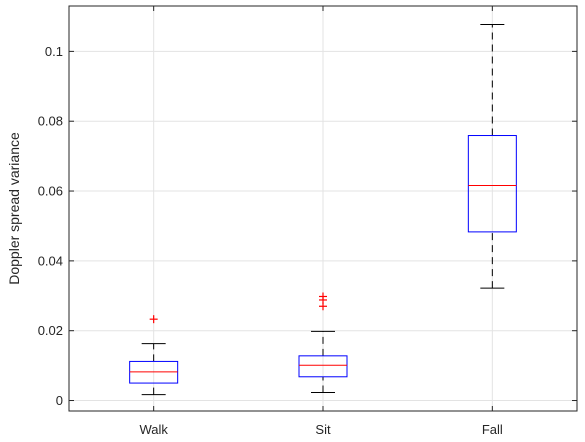 Image resolution: width=585 pixels, height=442 pixels. Describe the element at coordinates (492, 429) in the screenshot. I see `x-tick-label: Fall` at that location.